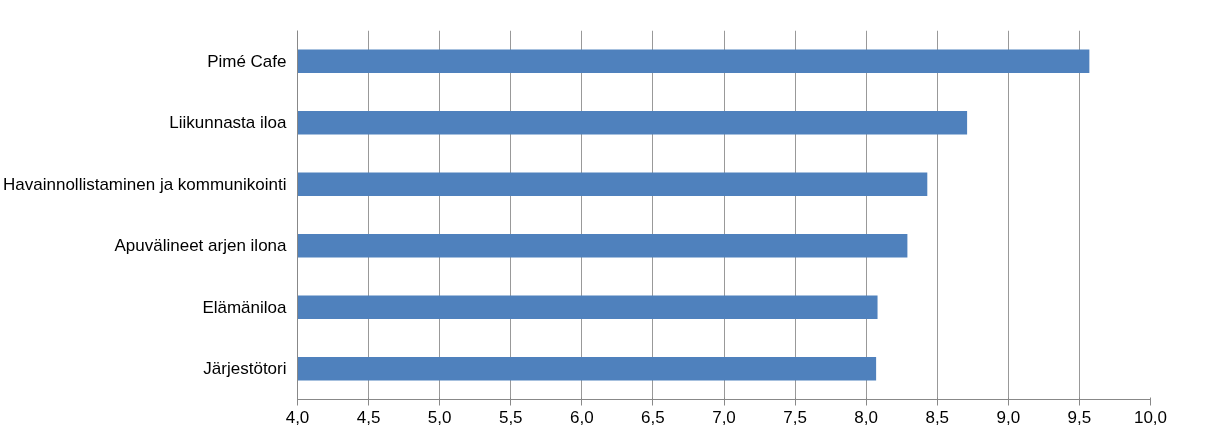  What do you see at coordinates (245, 307) in the screenshot?
I see `y-tick-label: Elämäniloa` at bounding box center [245, 307].